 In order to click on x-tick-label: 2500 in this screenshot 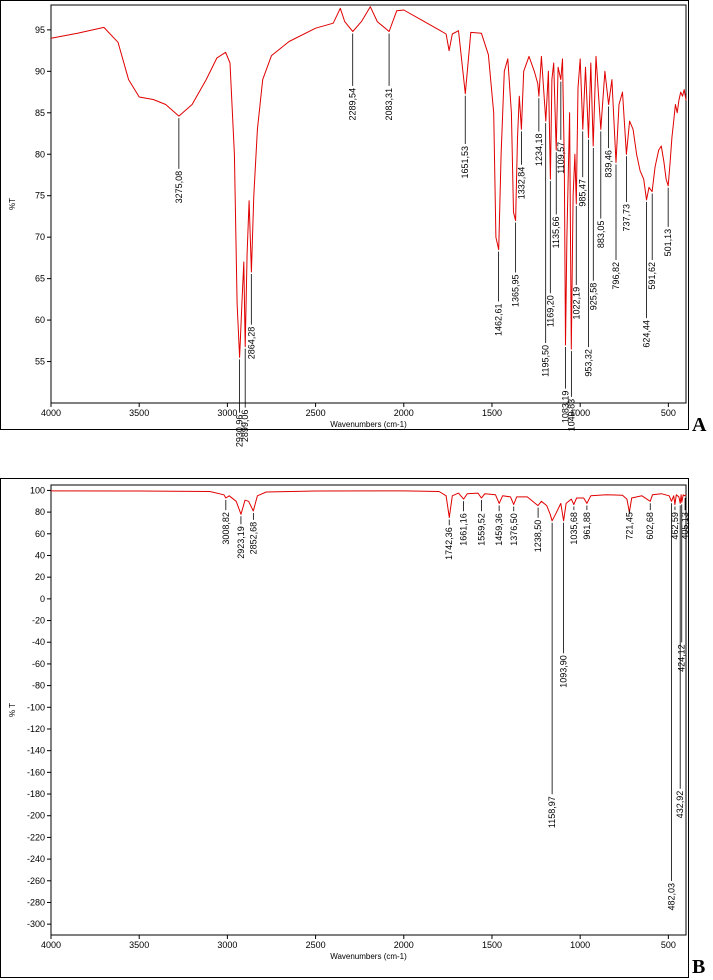, I will do `click(316, 945)`.